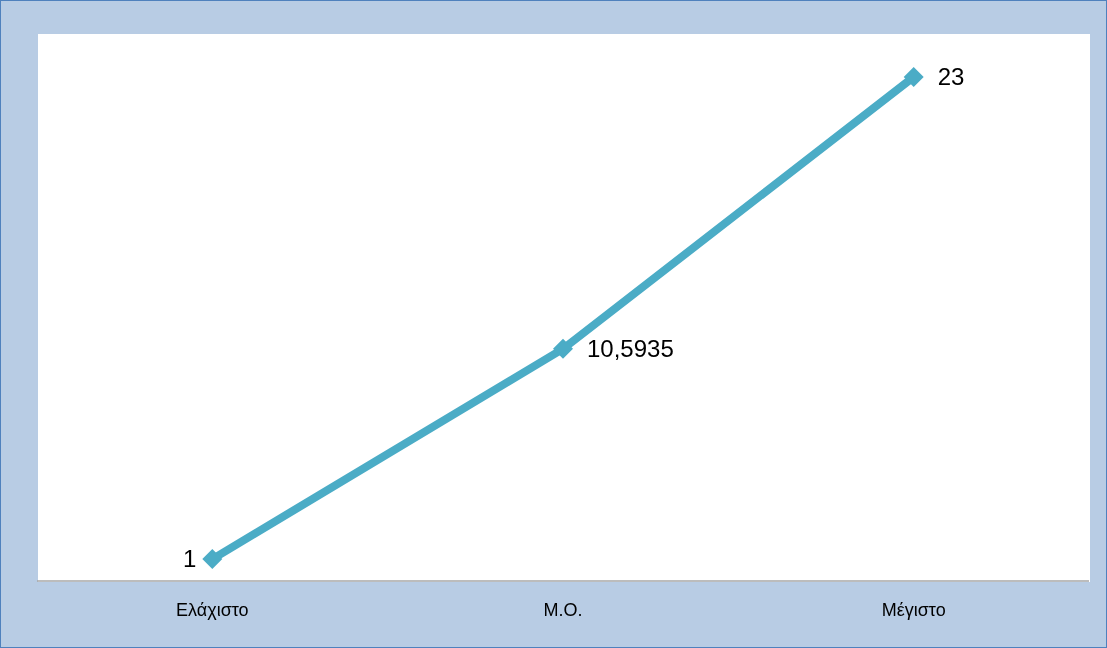 Image resolution: width=1107 pixels, height=648 pixels. Describe the element at coordinates (563, 609) in the screenshot. I see `x-tick-label: Μ.Ο.` at that location.